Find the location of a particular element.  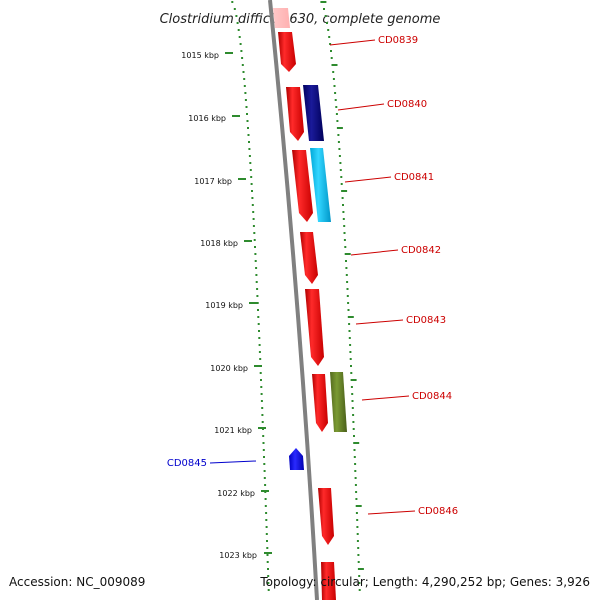

gene-feature-cd0841-b is located at coordinates (320, 185).